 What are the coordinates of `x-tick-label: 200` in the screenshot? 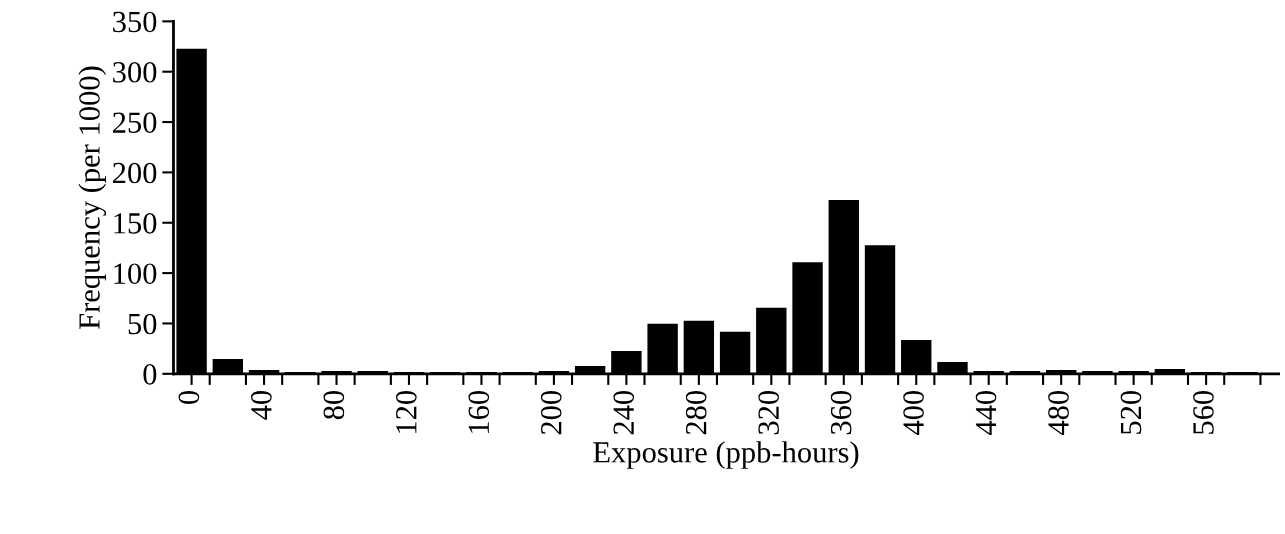 It's located at (551, 412).